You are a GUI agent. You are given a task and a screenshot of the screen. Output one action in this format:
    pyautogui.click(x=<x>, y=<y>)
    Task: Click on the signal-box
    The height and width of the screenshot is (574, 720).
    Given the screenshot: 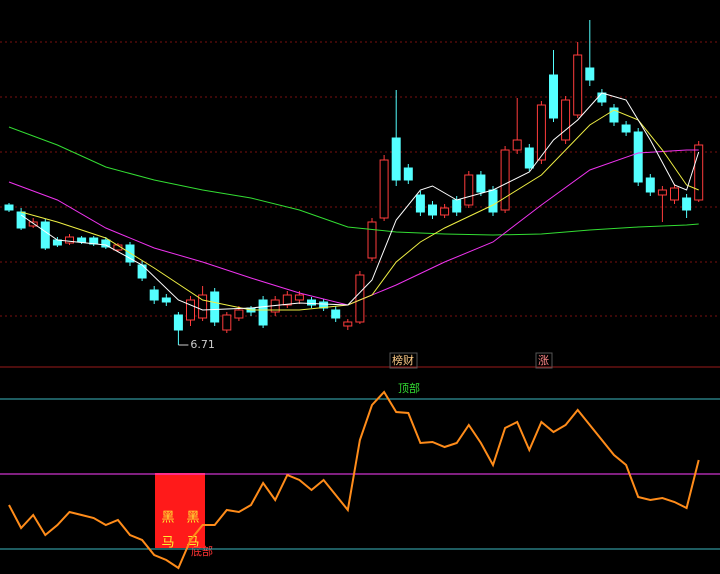 What is the action you would take?
    pyautogui.click(x=180, y=510)
    